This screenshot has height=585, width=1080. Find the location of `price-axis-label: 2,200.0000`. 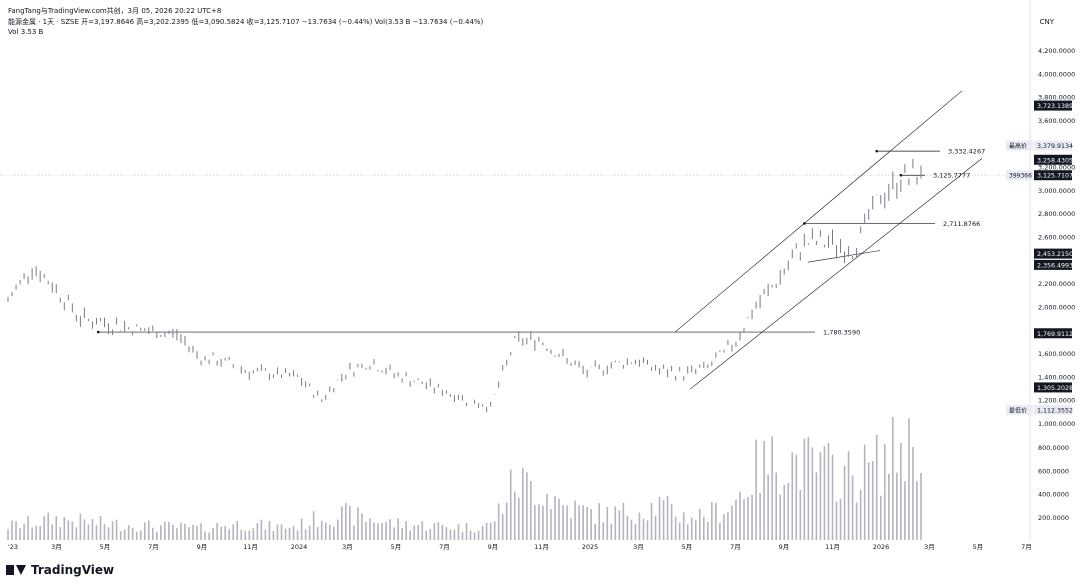

price-axis-label: 2,200.0000 is located at coordinates (1056, 284).